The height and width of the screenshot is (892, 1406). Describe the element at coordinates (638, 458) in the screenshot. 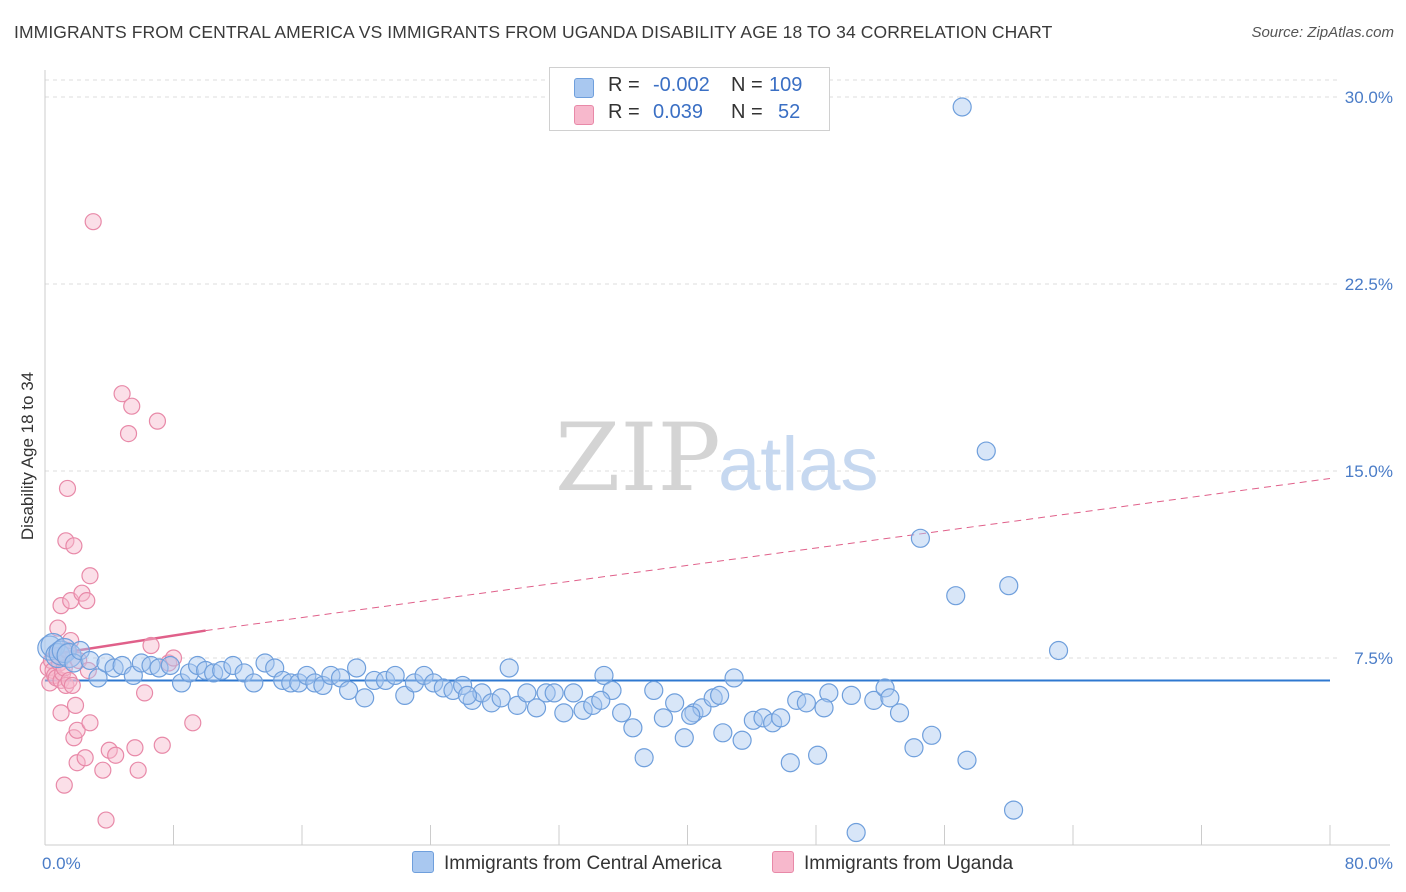

I see `watermark-zip: ZIP` at that location.